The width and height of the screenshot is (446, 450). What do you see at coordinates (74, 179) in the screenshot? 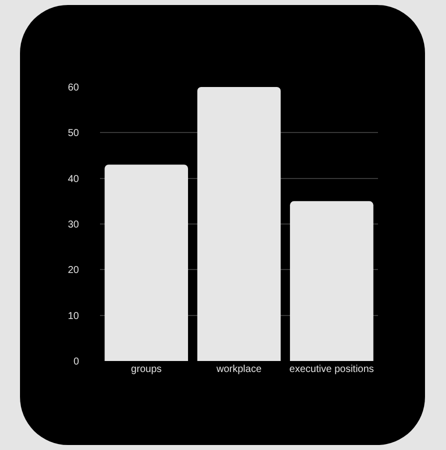
I see `y-tick-label: 40` at bounding box center [74, 179].